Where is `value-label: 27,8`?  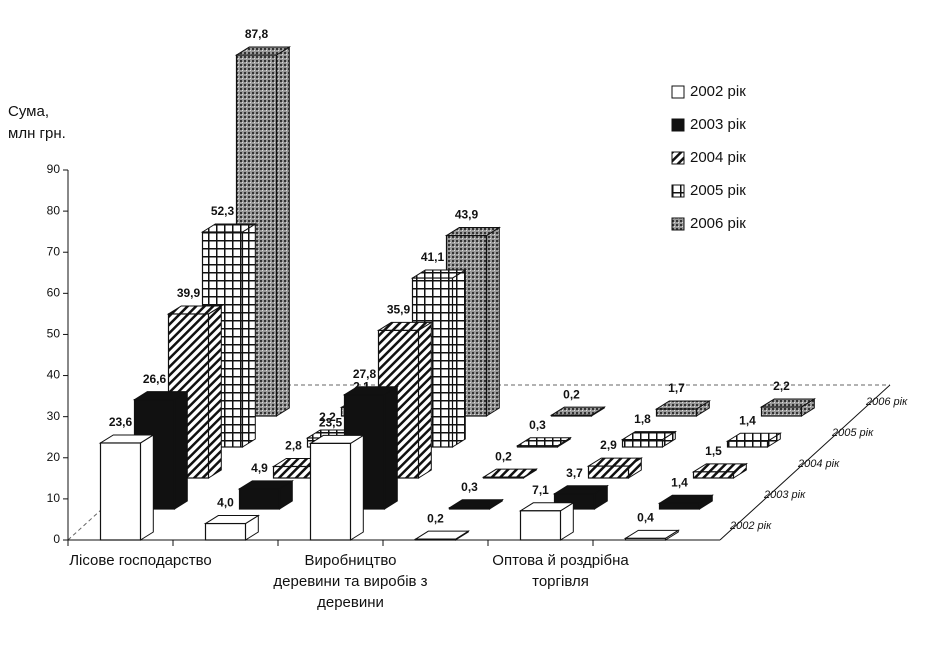 value-label: 27,8 is located at coordinates (365, 374).